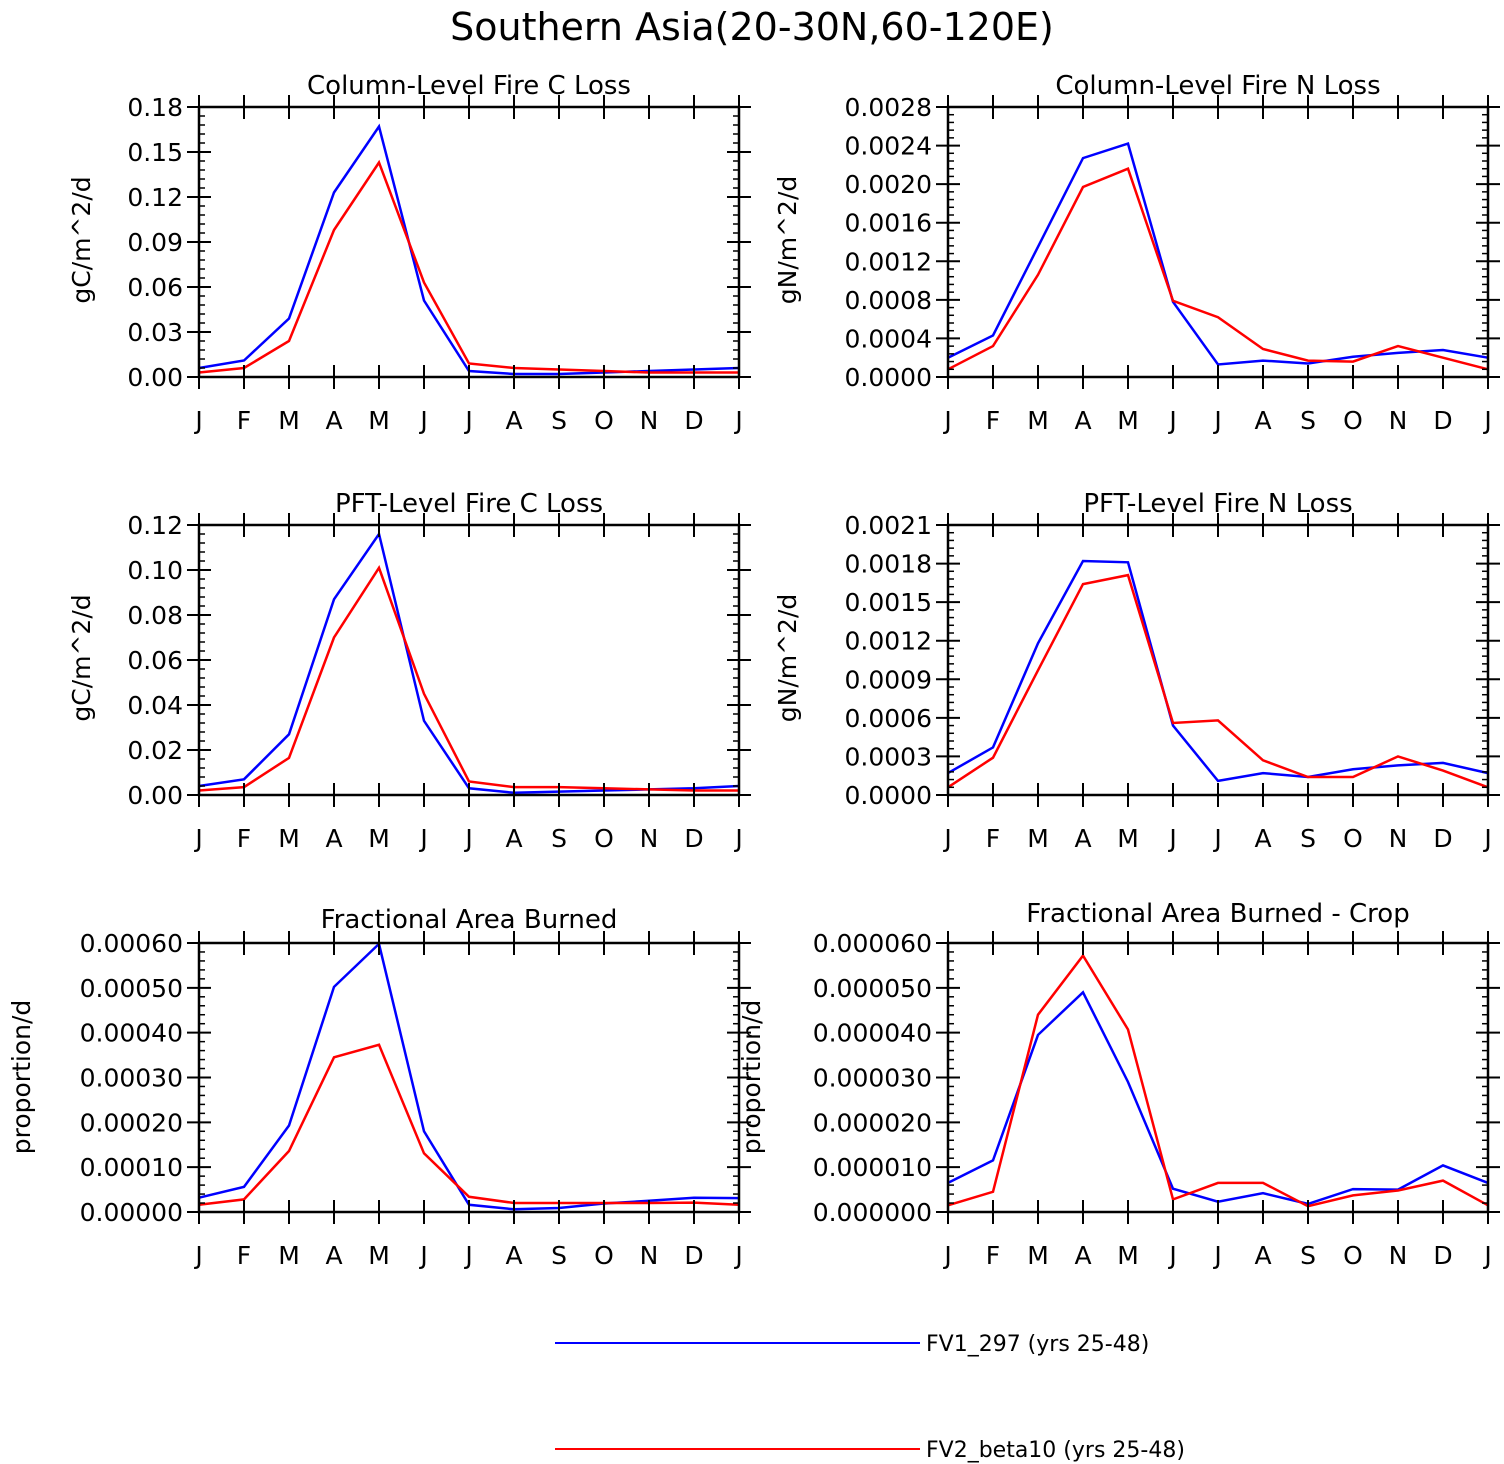 The height and width of the screenshot is (1464, 1504). I want to click on y-tick-label: 0.0016, so click(888, 223).